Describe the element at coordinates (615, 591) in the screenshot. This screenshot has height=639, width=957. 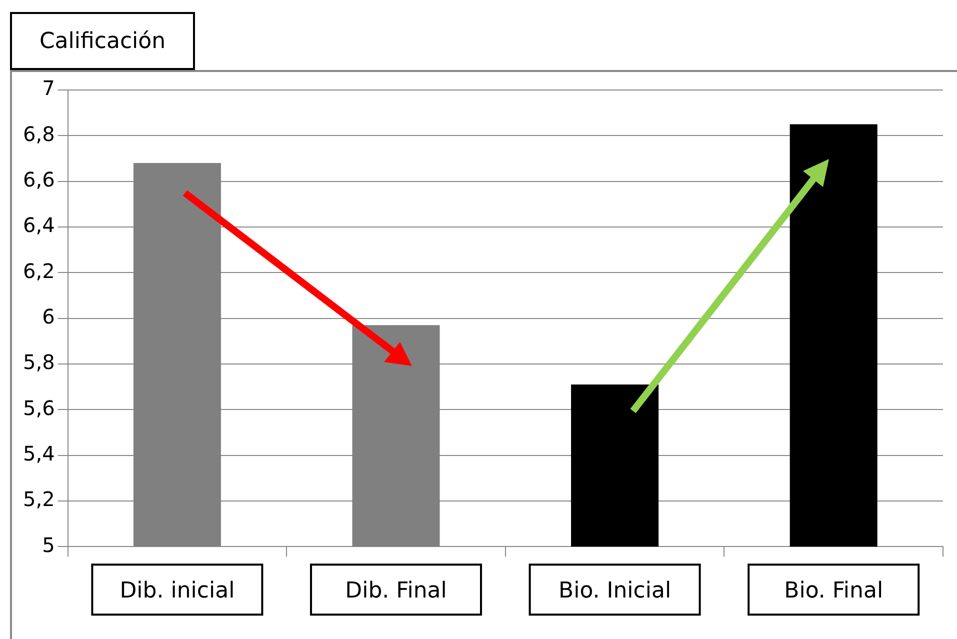
I see `x-tick-label: Bio. Inicial` at that location.